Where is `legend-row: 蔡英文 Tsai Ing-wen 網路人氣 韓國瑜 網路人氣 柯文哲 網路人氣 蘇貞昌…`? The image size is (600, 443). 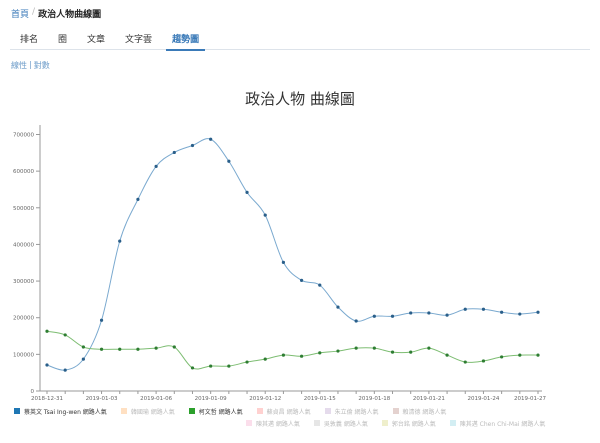 legend-row: 蔡英文 Tsai Ing-wen 網路人氣 韓國瑜 網路人氣 柯文哲 網路人氣 蘇貞昌… is located at coordinates (294, 411).